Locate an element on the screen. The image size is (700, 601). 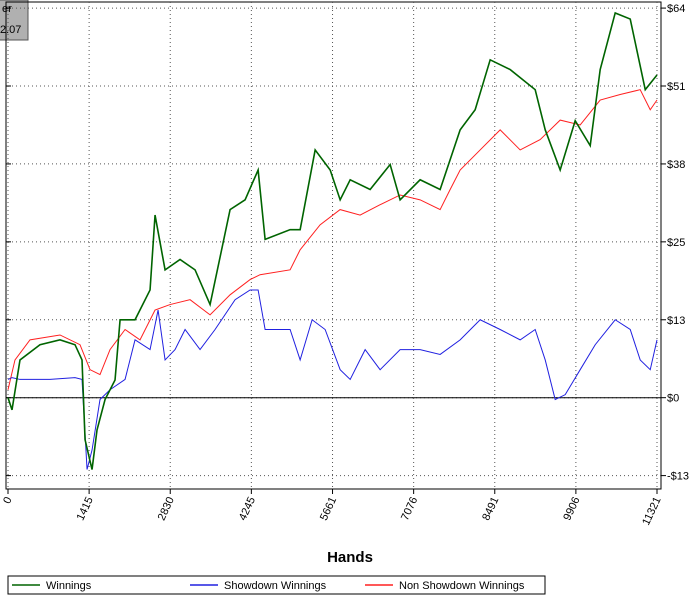
tooltip is located at coordinates (14, 20).